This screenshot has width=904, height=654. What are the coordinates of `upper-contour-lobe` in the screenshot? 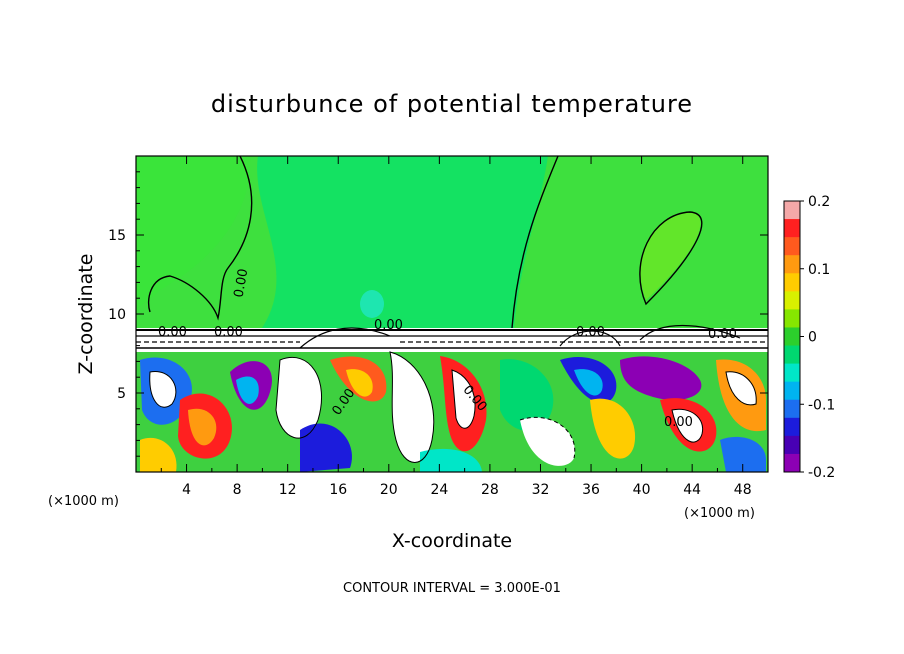 It's located at (671, 258).